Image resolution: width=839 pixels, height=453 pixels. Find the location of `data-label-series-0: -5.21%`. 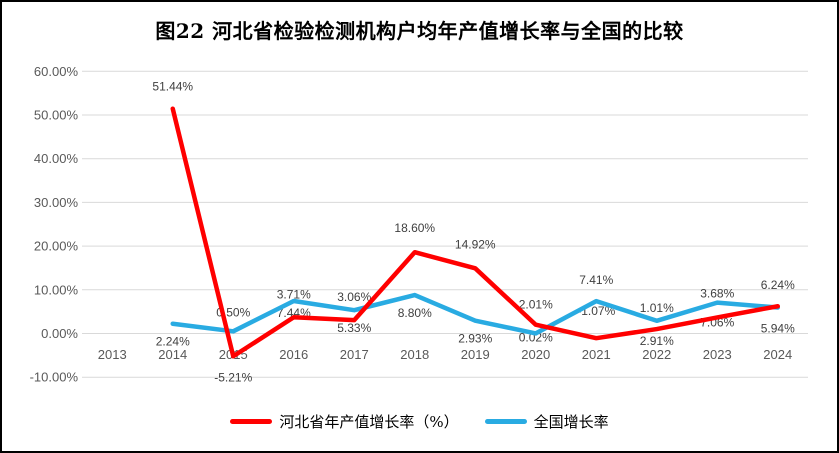

data-label-series-0: -5.21% is located at coordinates (233, 377).